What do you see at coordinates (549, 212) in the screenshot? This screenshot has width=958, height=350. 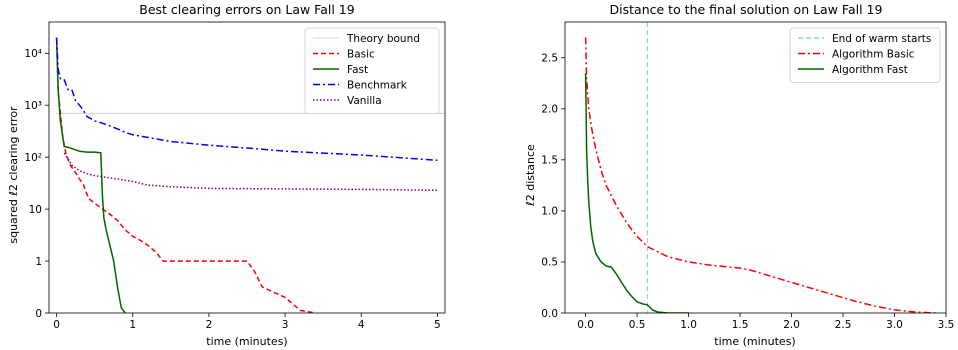 I see `y-tick-label: 1.0` at bounding box center [549, 212].